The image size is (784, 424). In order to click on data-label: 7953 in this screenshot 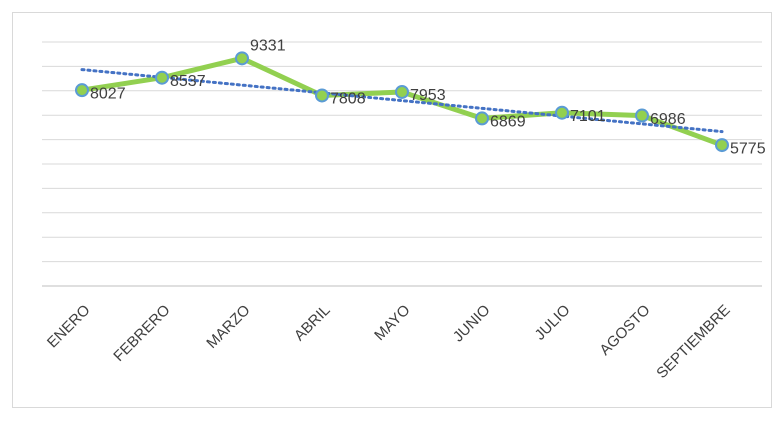, I will do `click(428, 95)`.